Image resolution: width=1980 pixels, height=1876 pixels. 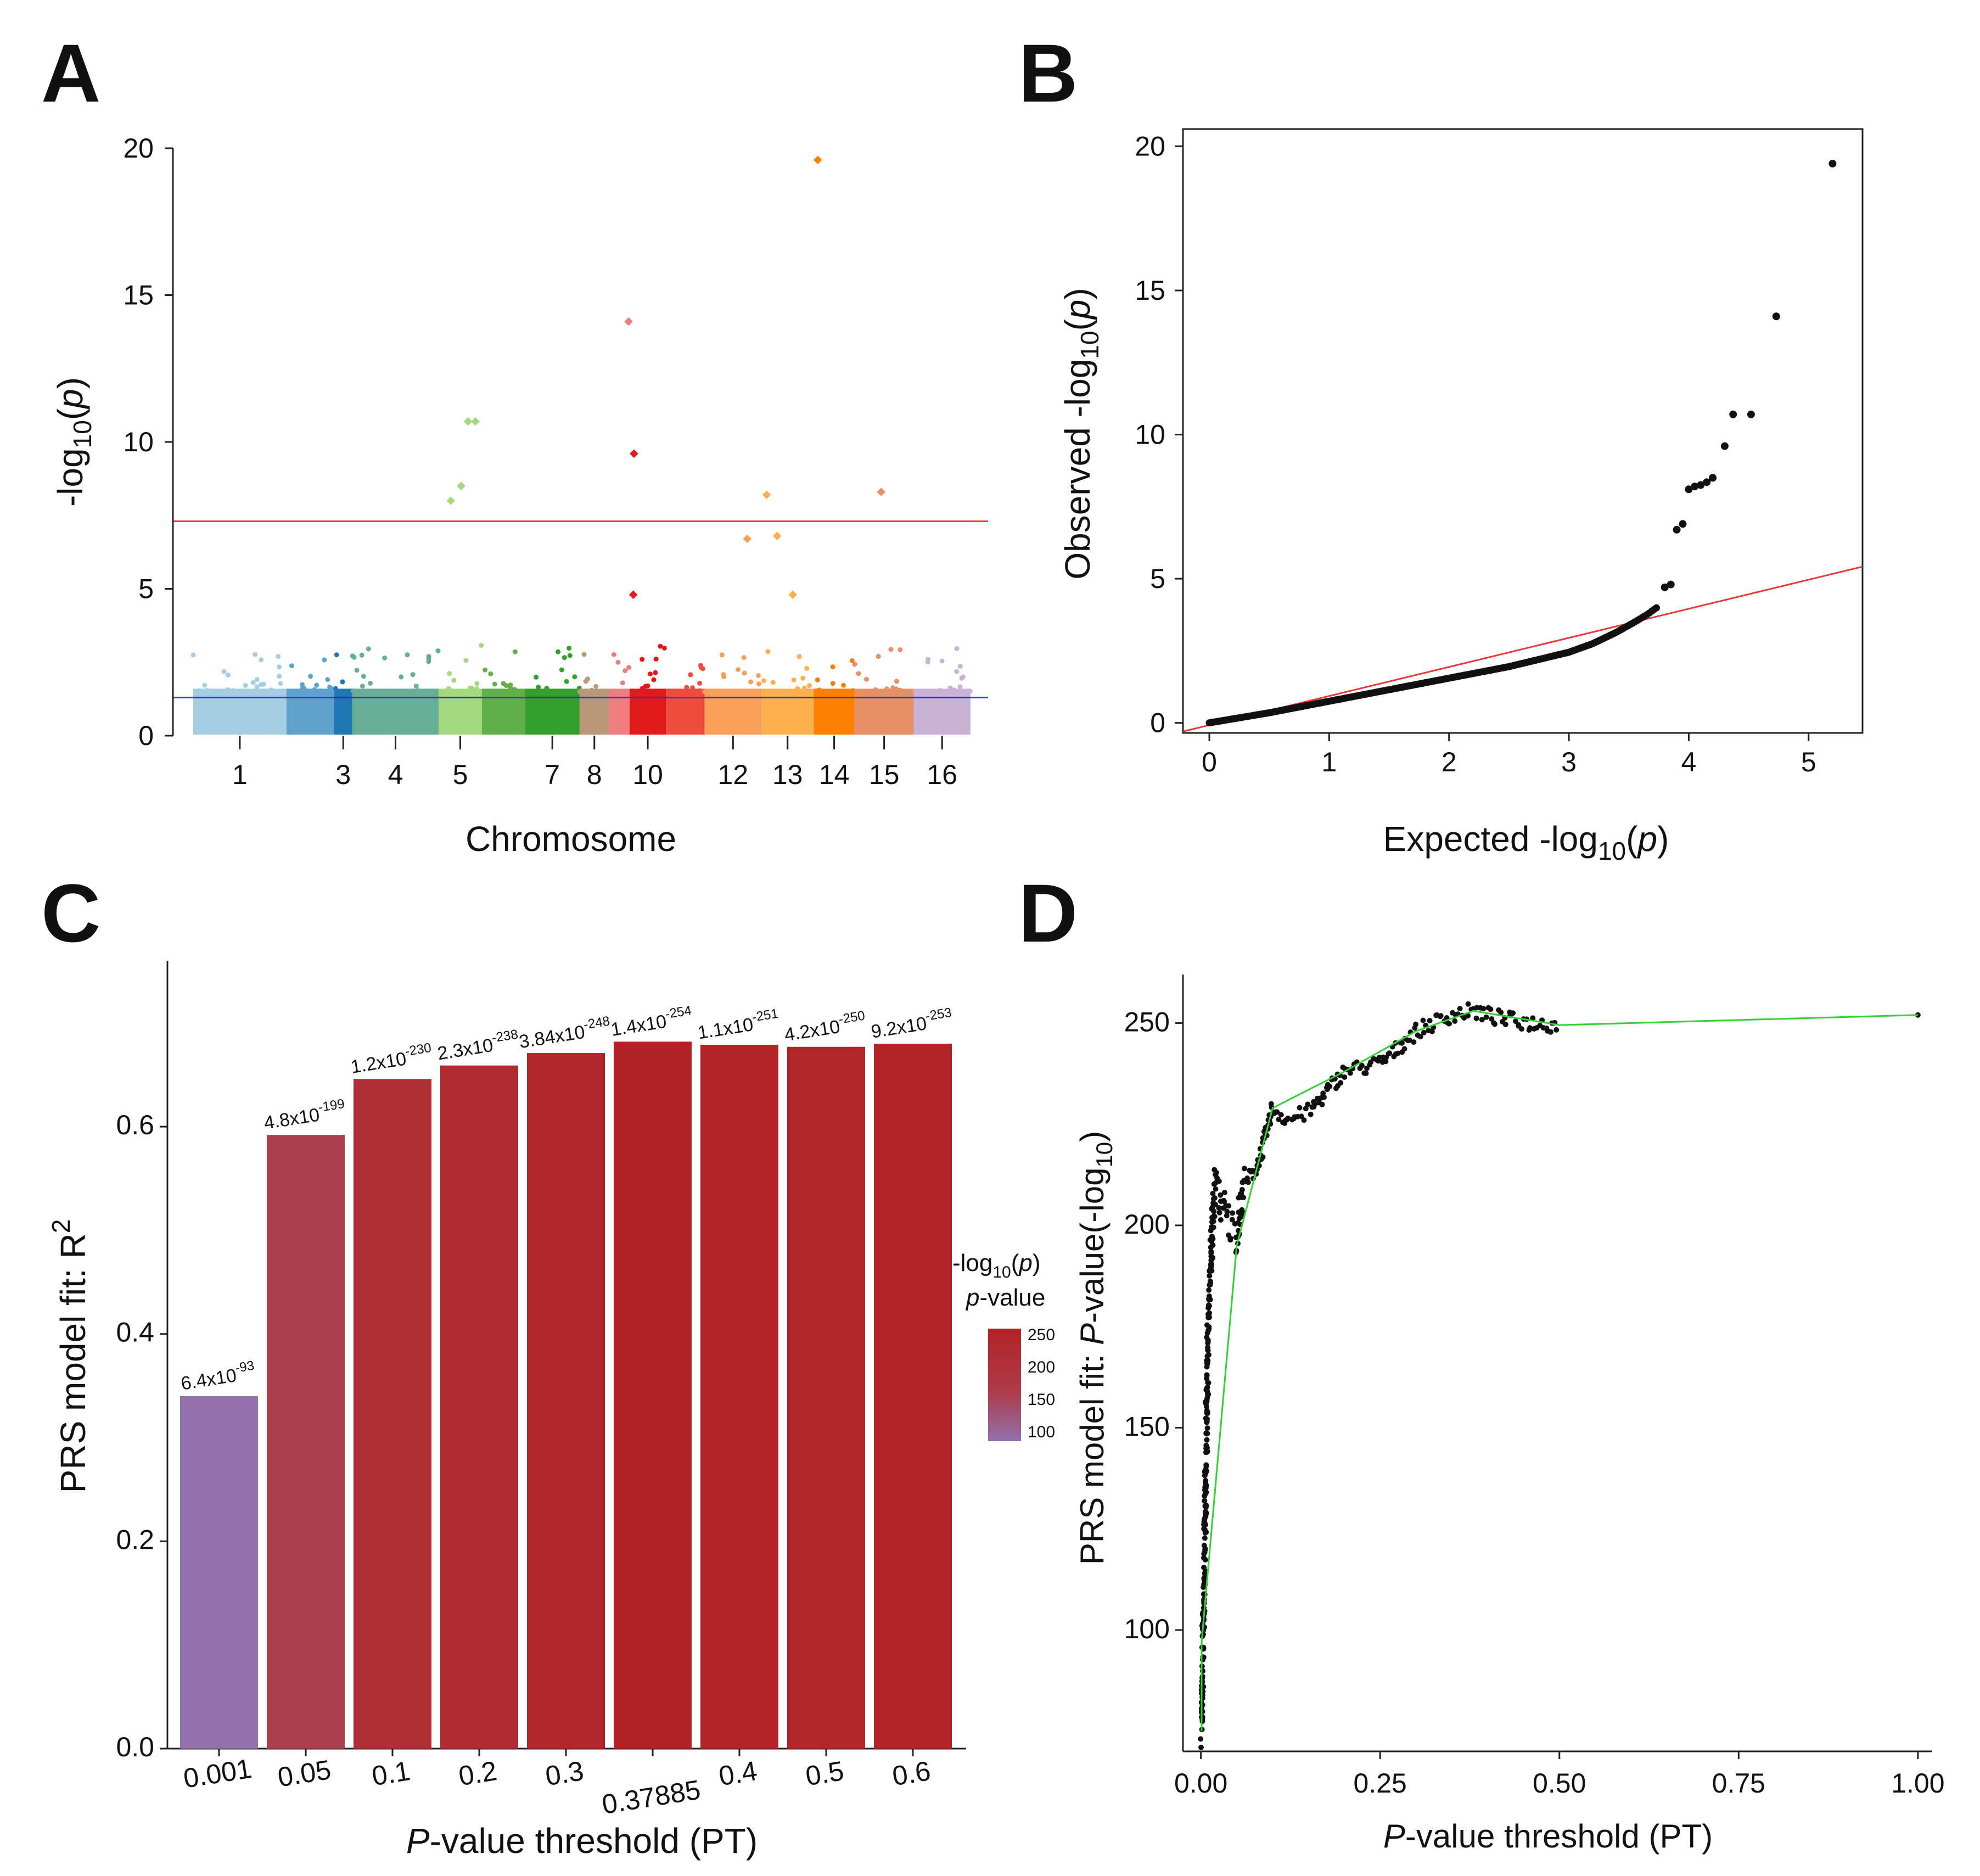 I want to click on bar-pvalue-label: 1.4x10-254, so click(x=651, y=1022).